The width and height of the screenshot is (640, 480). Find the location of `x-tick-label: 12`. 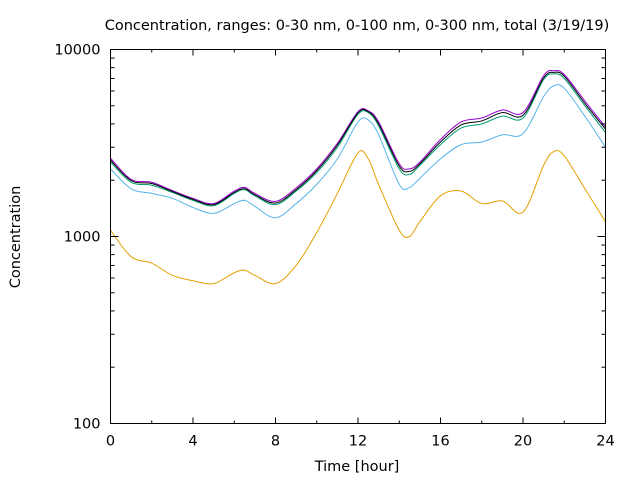

x-tick-label: 12 is located at coordinates (358, 442).